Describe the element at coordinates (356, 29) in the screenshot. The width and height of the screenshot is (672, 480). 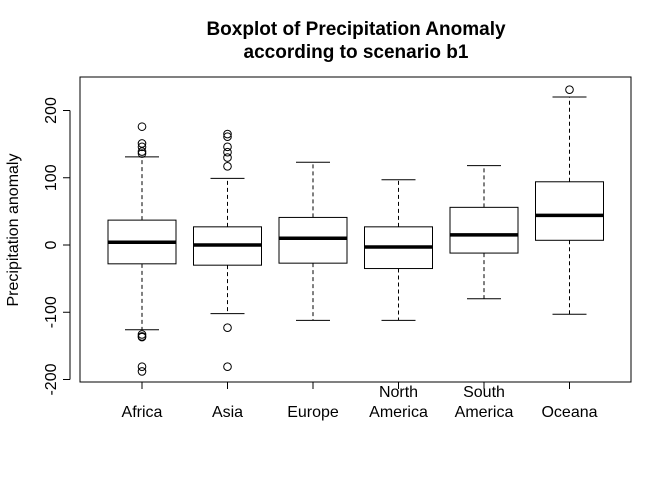
I see `chart-title-line-1: Boxplot of Precipitation Anomaly` at that location.